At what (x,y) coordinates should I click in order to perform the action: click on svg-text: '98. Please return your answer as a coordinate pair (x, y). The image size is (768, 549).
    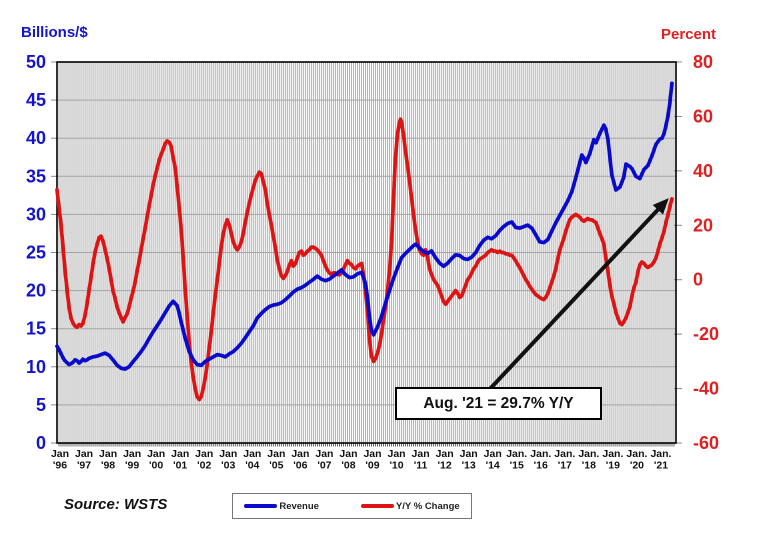
    Looking at the image, I should click on (108, 466).